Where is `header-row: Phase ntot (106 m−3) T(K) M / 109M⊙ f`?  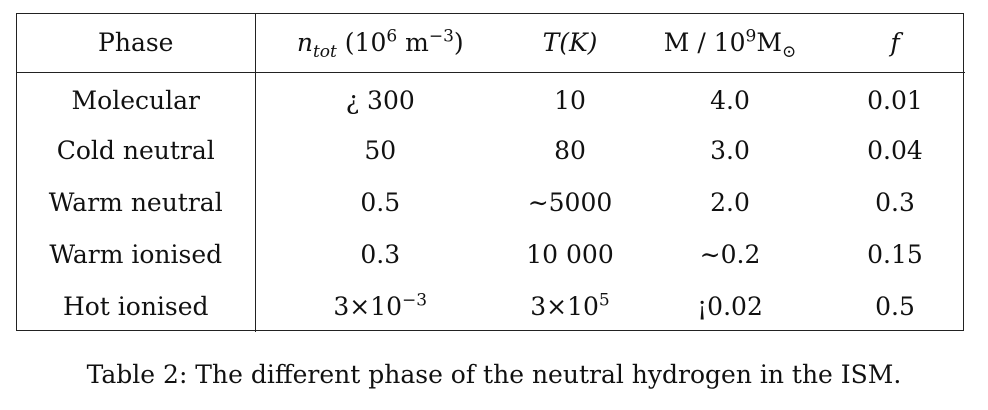 header-row: Phase ntot (106 m−3) T(K) M / 109M⊙ f is located at coordinates (491, 43).